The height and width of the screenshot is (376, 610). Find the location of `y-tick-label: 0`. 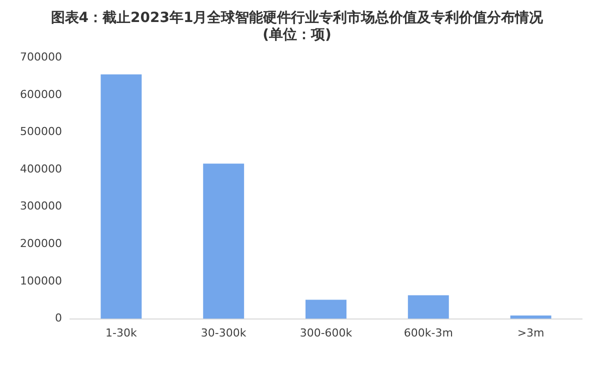

y-tick-label: 0 is located at coordinates (58, 318).